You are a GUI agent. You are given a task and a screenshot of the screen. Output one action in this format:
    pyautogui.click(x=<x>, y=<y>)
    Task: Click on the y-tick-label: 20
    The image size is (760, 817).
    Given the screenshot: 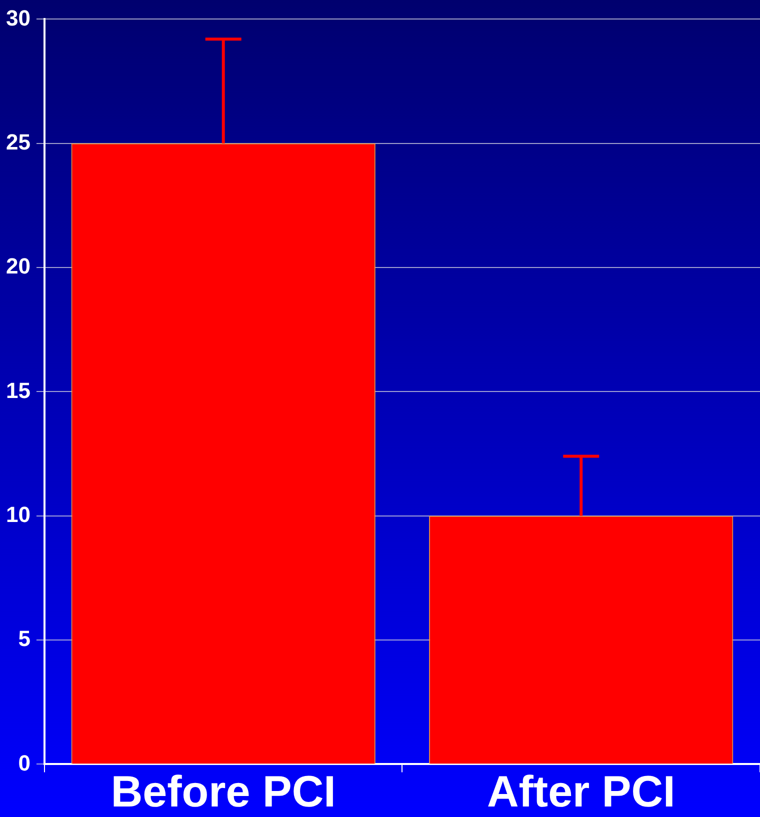 What is the action you would take?
    pyautogui.click(x=18, y=266)
    